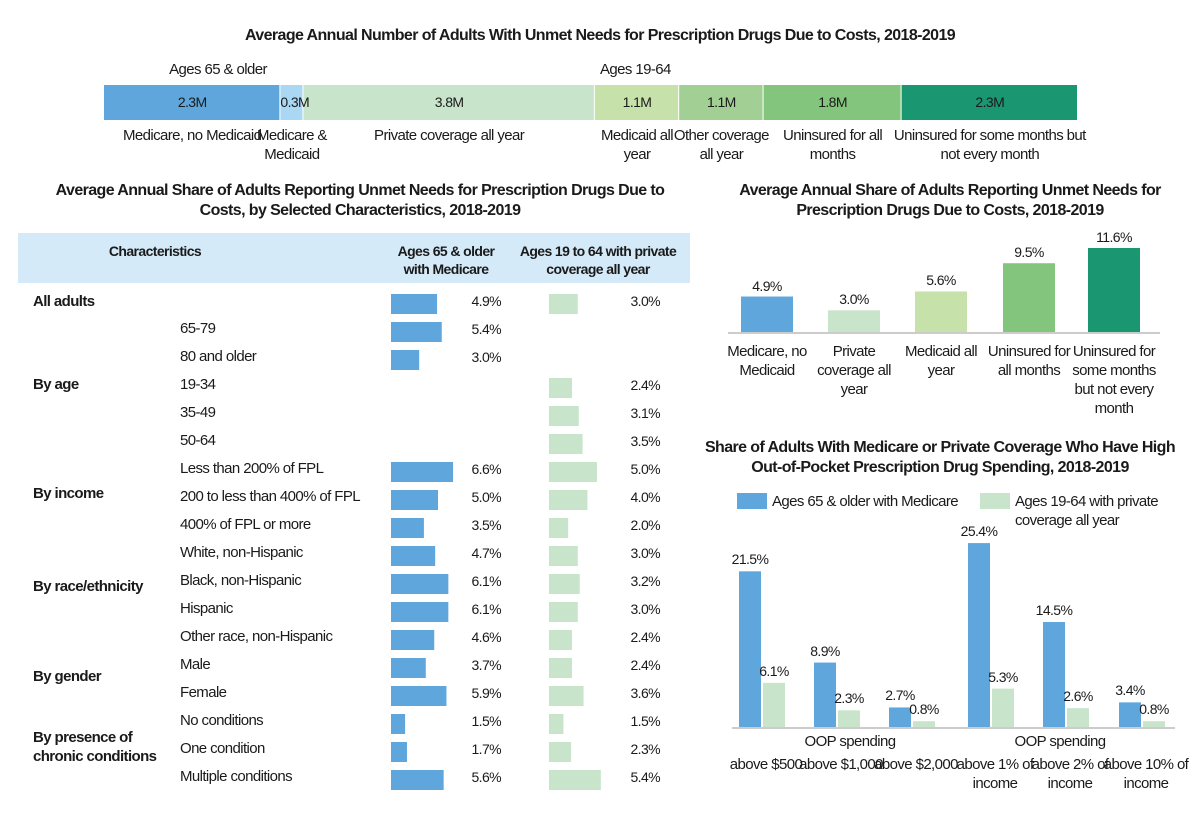 Image resolution: width=1200 pixels, height=819 pixels. Describe the element at coordinates (849, 698) in the screenshot. I see `oop-value-label: 2.3%` at that location.